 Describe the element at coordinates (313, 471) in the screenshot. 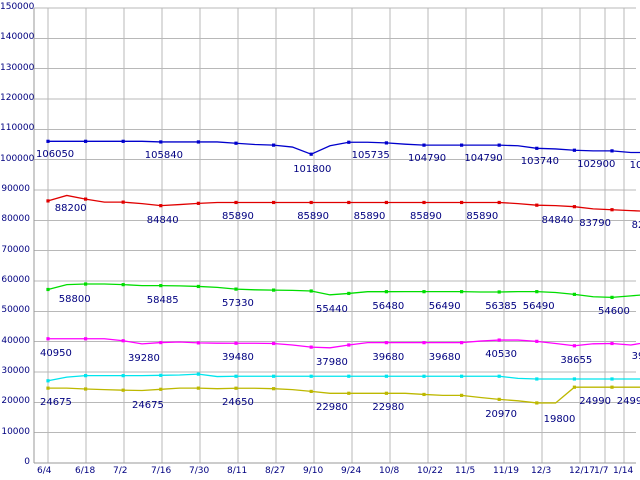

I see `x-axis-tick-label: 9/10` at that location.